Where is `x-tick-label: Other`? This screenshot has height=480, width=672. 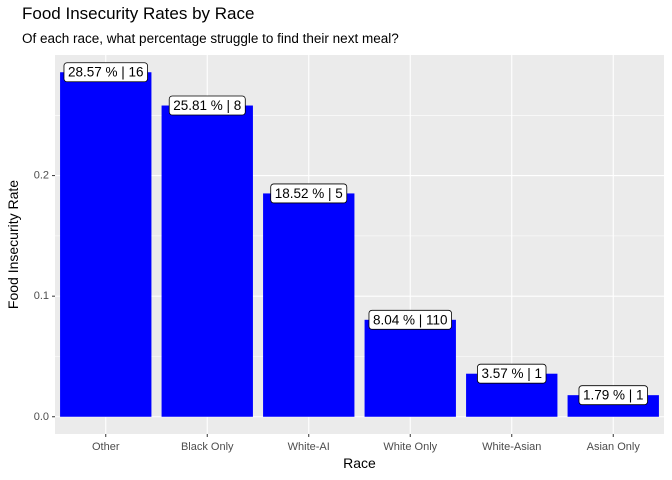
x-tick-label: Other is located at coordinates (106, 447).